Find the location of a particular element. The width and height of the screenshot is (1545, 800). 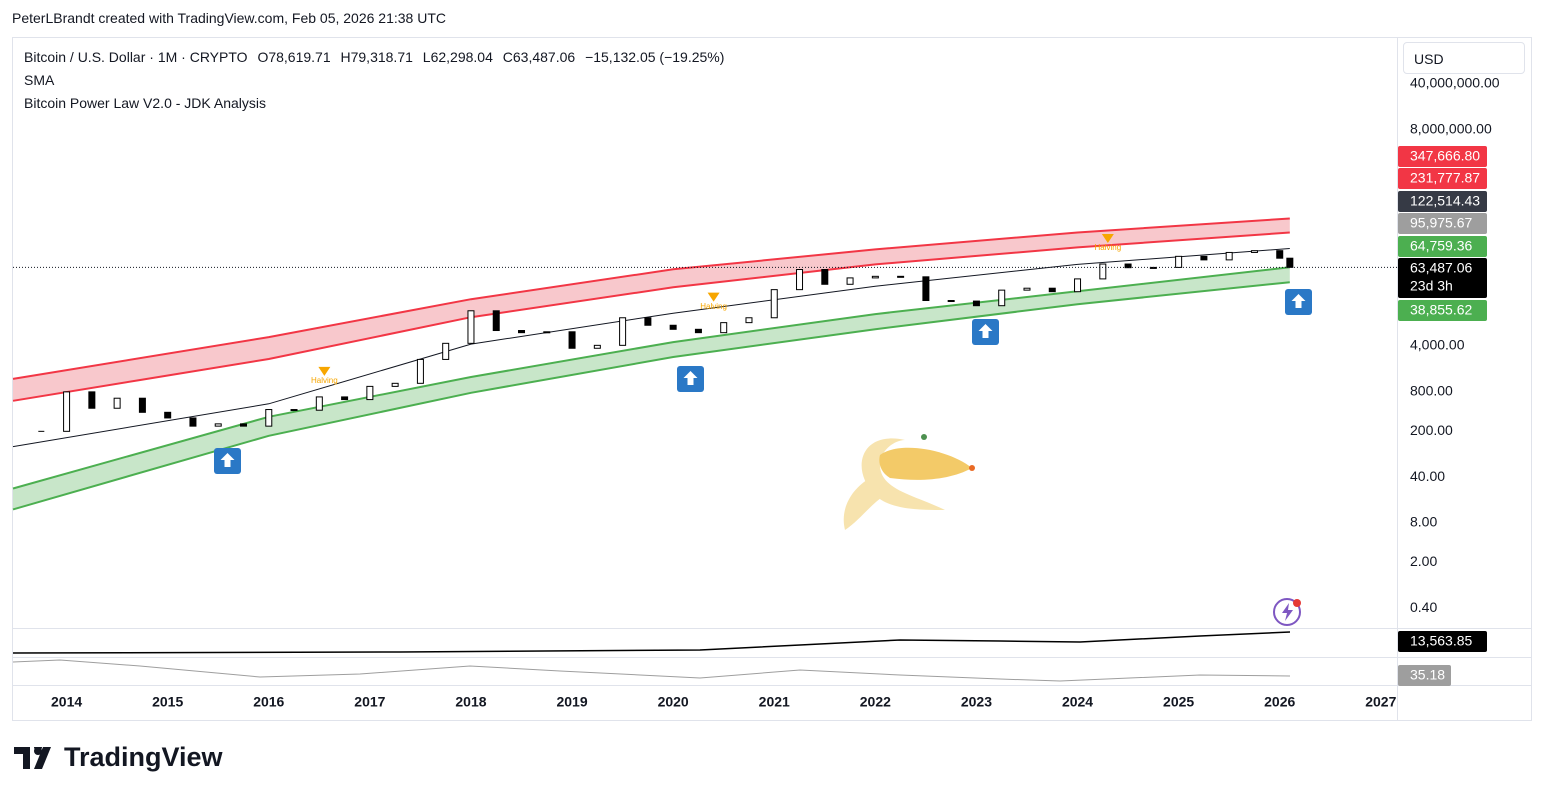

x-tick-label: 2020 is located at coordinates (673, 702).